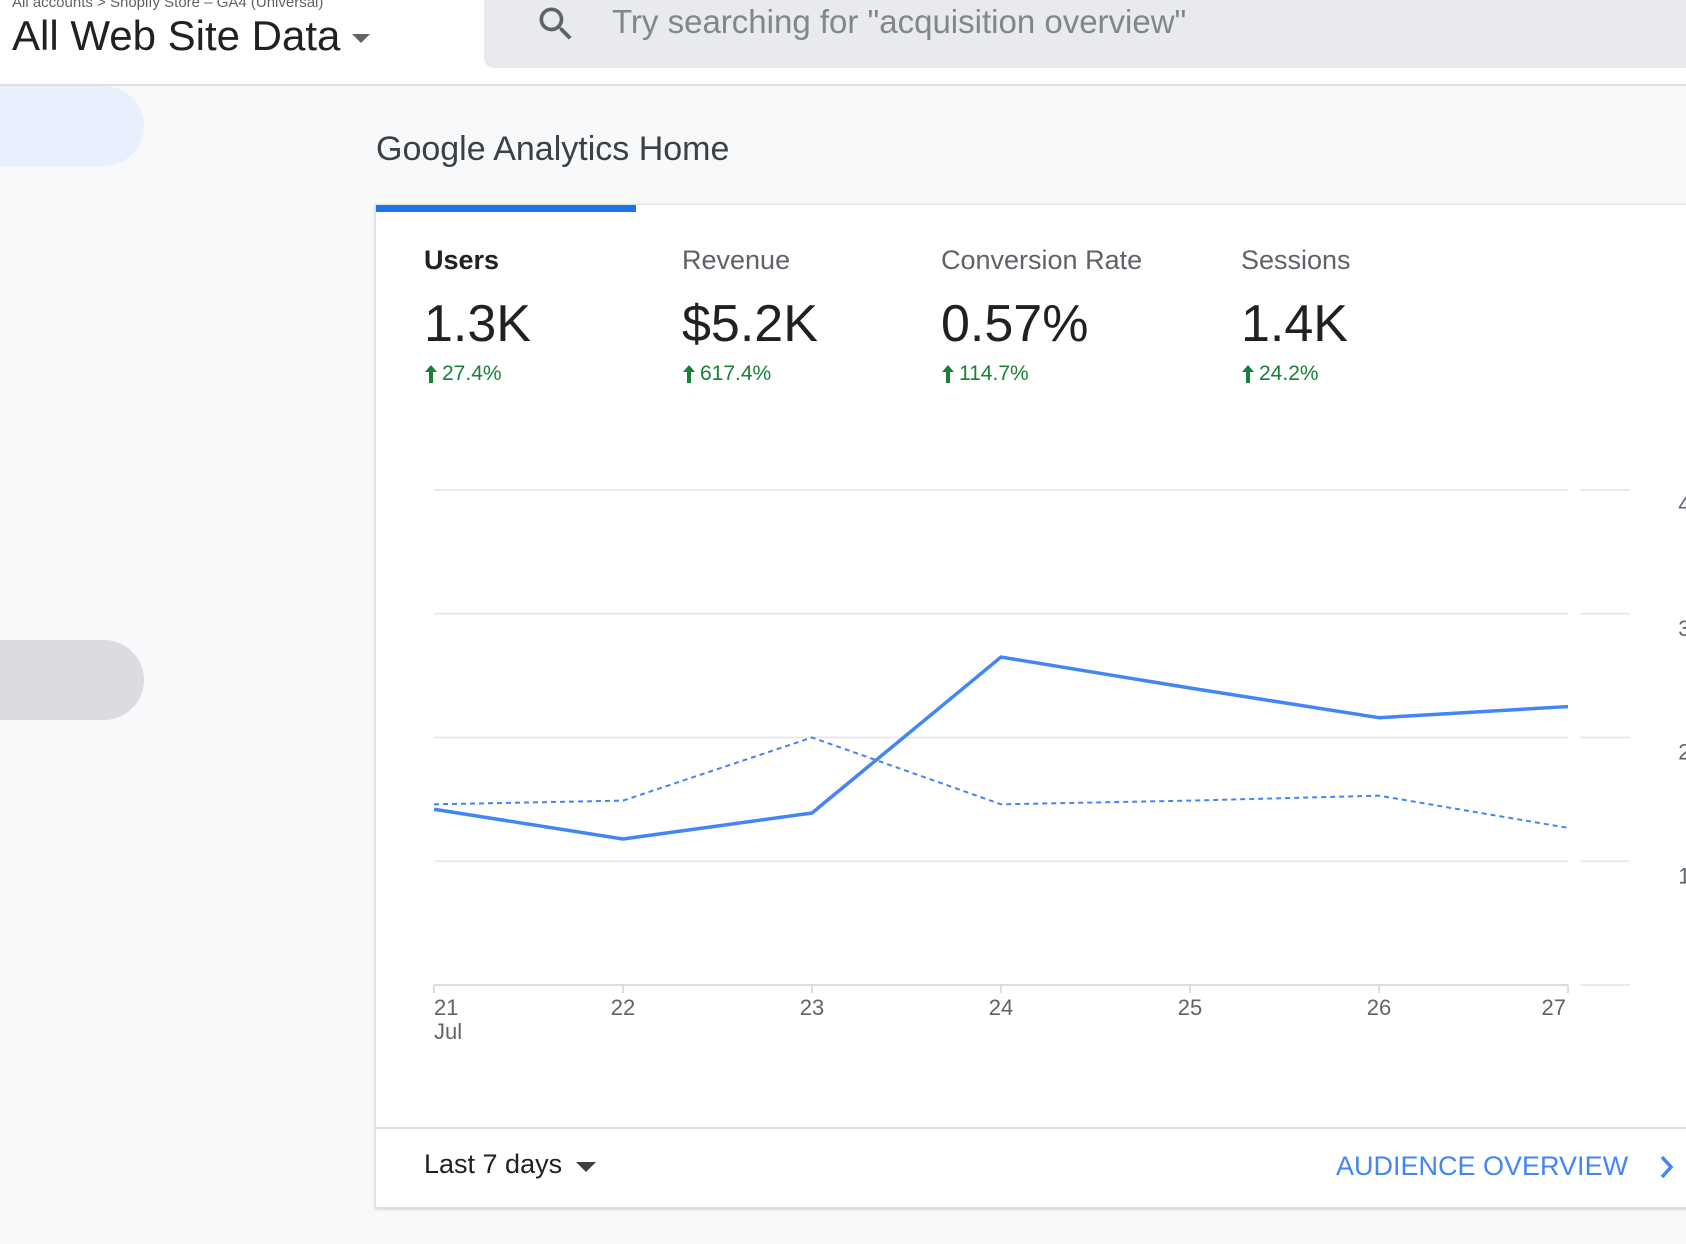 The height and width of the screenshot is (1244, 1686). What do you see at coordinates (1682, 875) in the screenshot?
I see `y-tick-label: 100` at bounding box center [1682, 875].